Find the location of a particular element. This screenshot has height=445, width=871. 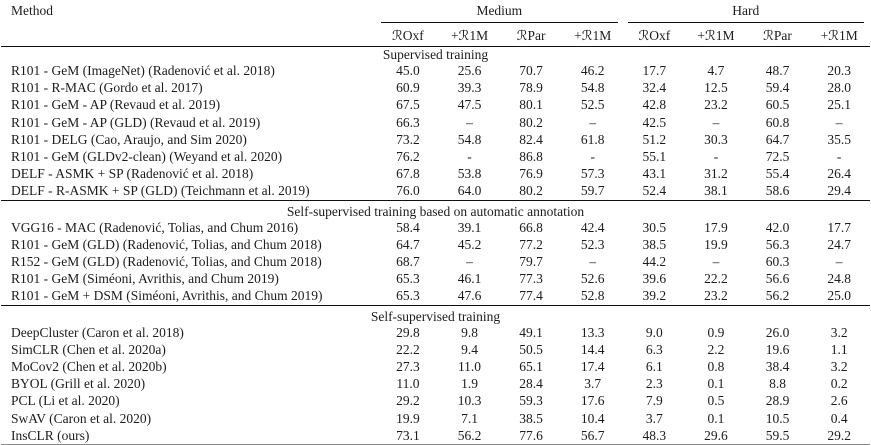

value-cell: 82.4 is located at coordinates (531, 139).